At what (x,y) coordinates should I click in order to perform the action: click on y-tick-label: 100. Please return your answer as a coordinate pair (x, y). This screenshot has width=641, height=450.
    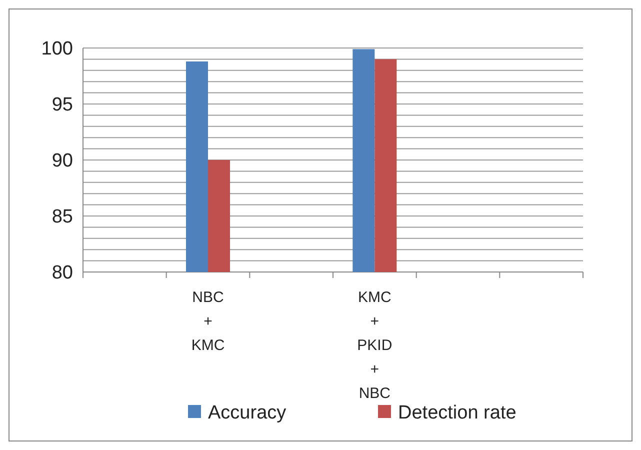
    Looking at the image, I should click on (57, 49).